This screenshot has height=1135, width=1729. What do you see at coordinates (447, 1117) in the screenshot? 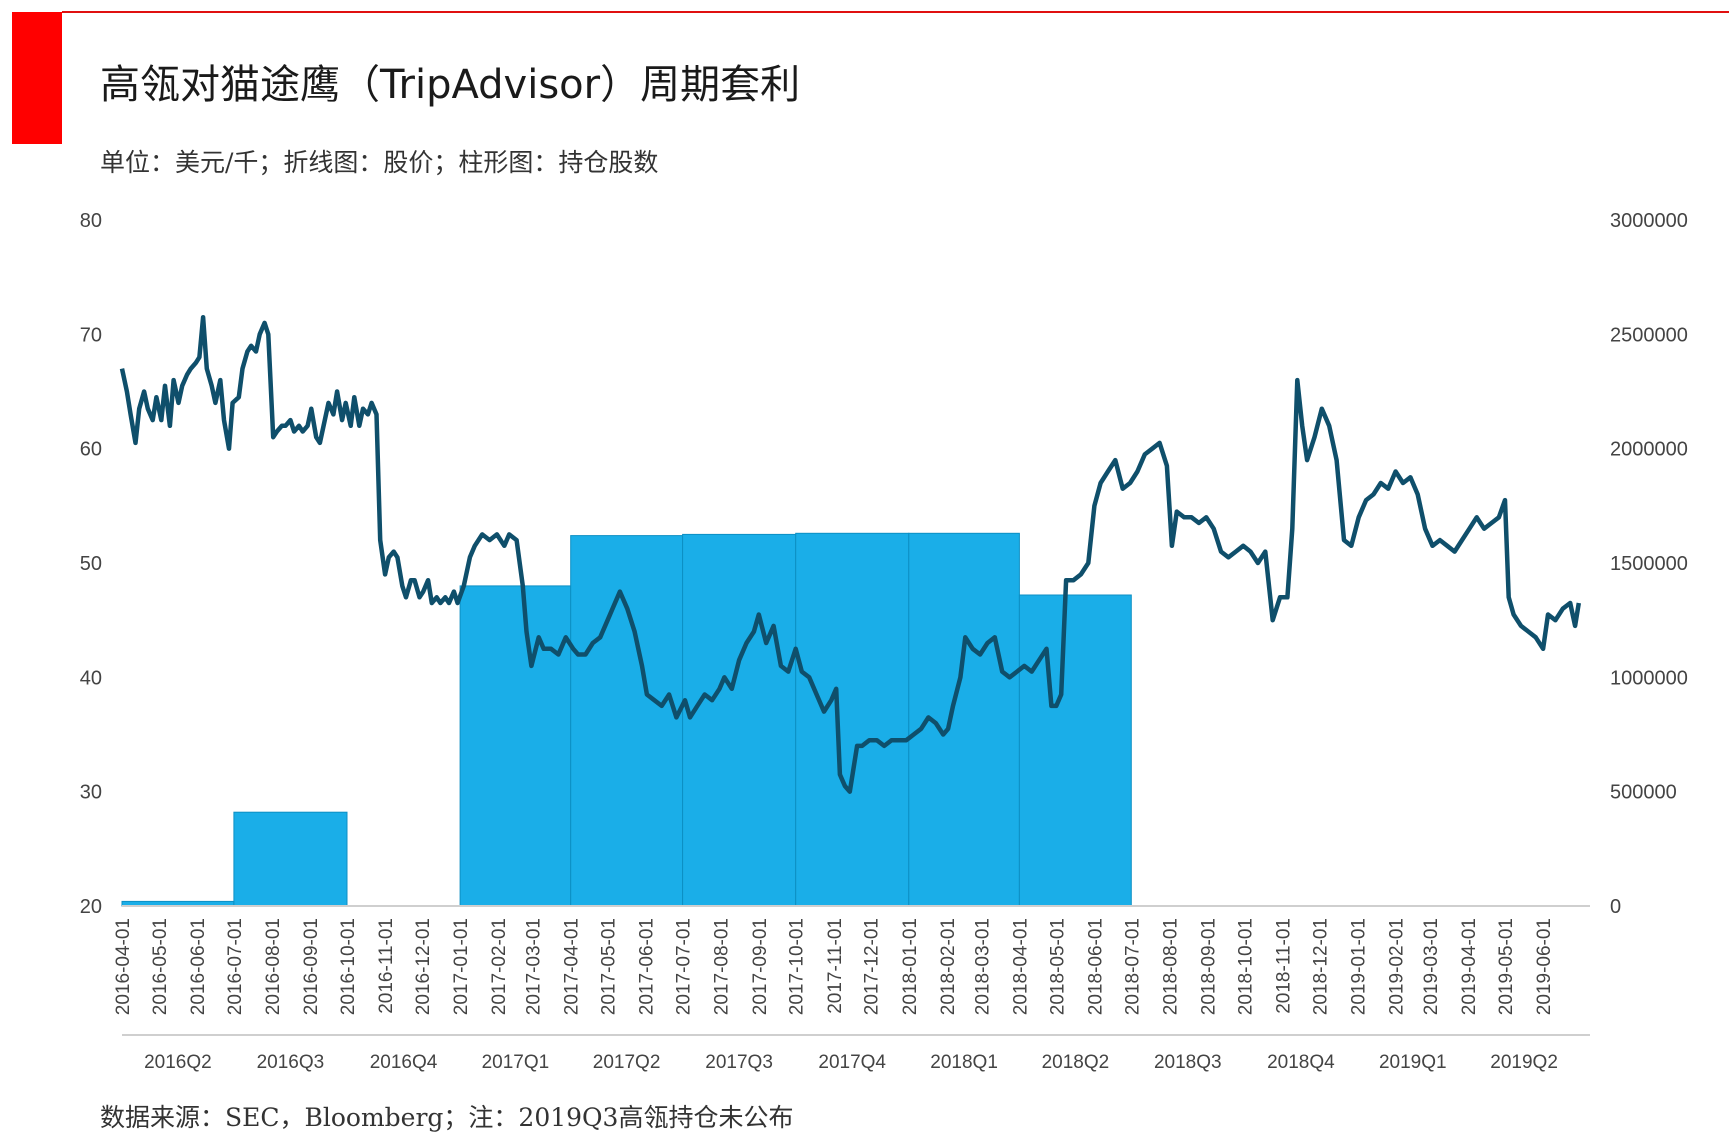
I see `data-source-note: 数据来源：SEC，Bloomberg；注：2019Q3高瓴持仓未公布` at bounding box center [447, 1117].